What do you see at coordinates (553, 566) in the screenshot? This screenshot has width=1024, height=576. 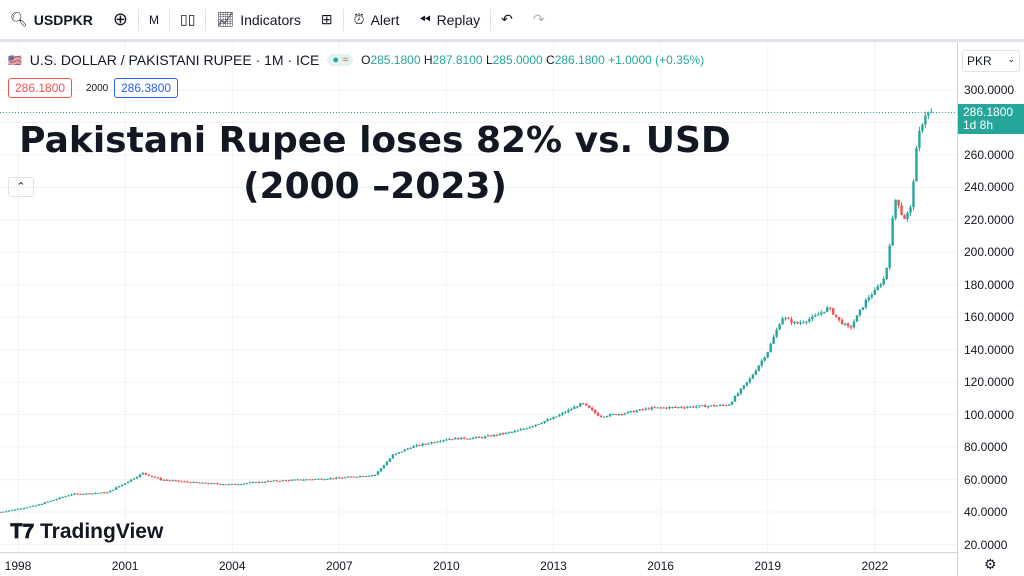 I see `time-tick: 2013` at bounding box center [553, 566].